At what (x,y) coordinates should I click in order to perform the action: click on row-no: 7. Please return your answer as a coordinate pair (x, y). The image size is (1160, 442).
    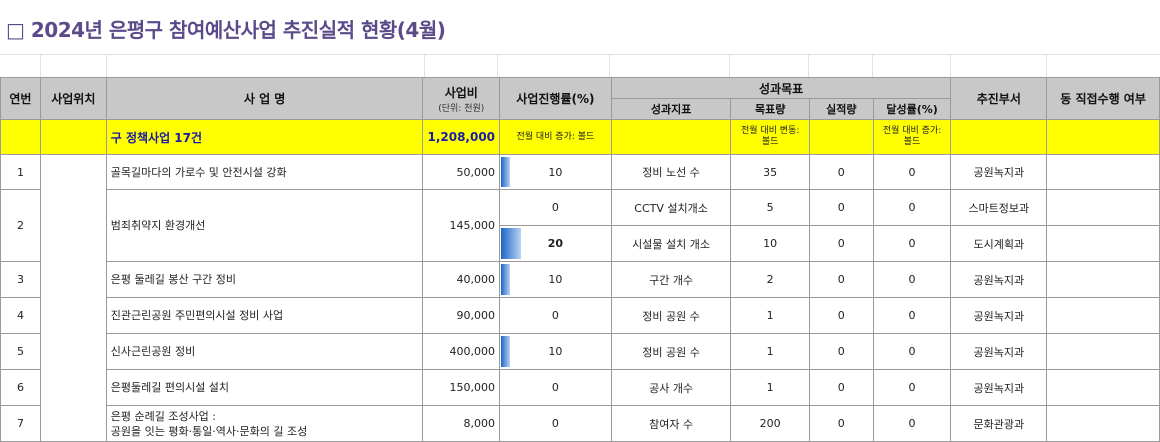
    Looking at the image, I should click on (20, 423).